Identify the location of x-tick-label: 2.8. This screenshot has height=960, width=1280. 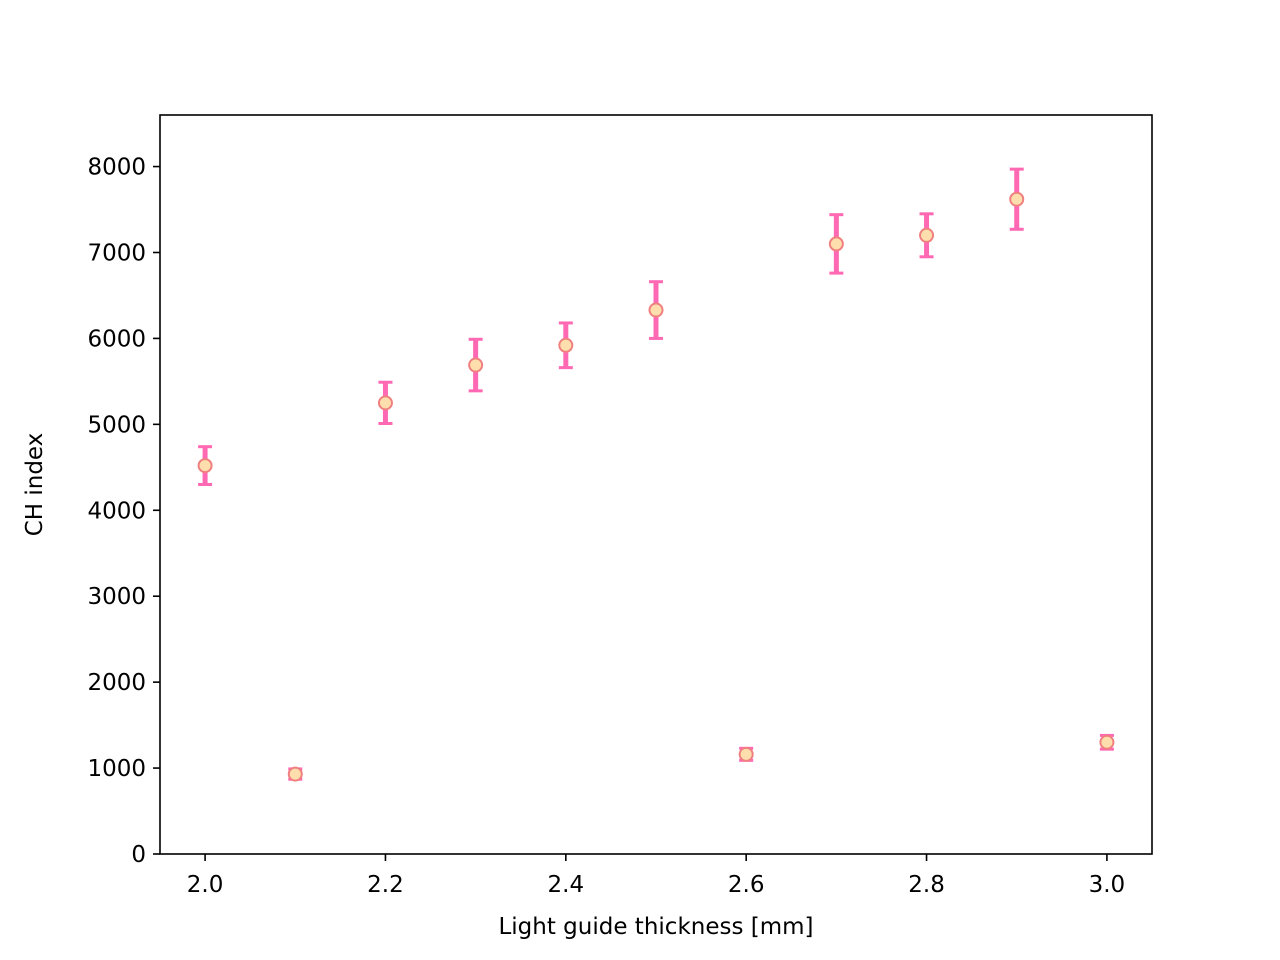
(926, 885).